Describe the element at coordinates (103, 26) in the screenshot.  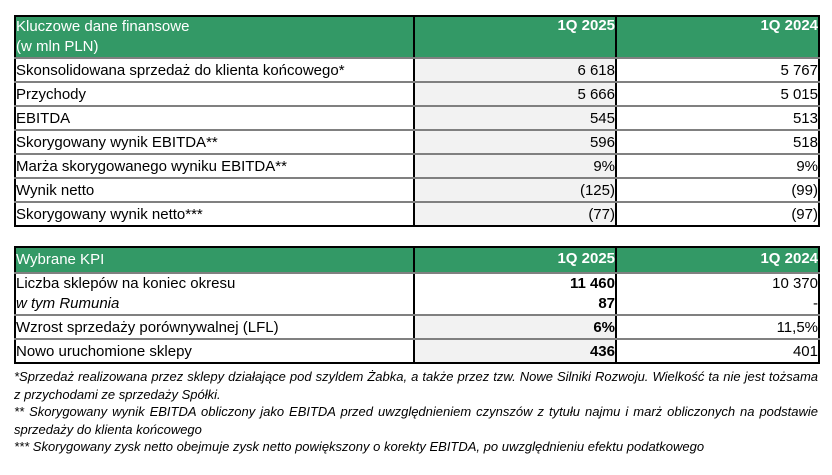
I see `financial-table-title-line1: Kluczowe dane finansowe` at that location.